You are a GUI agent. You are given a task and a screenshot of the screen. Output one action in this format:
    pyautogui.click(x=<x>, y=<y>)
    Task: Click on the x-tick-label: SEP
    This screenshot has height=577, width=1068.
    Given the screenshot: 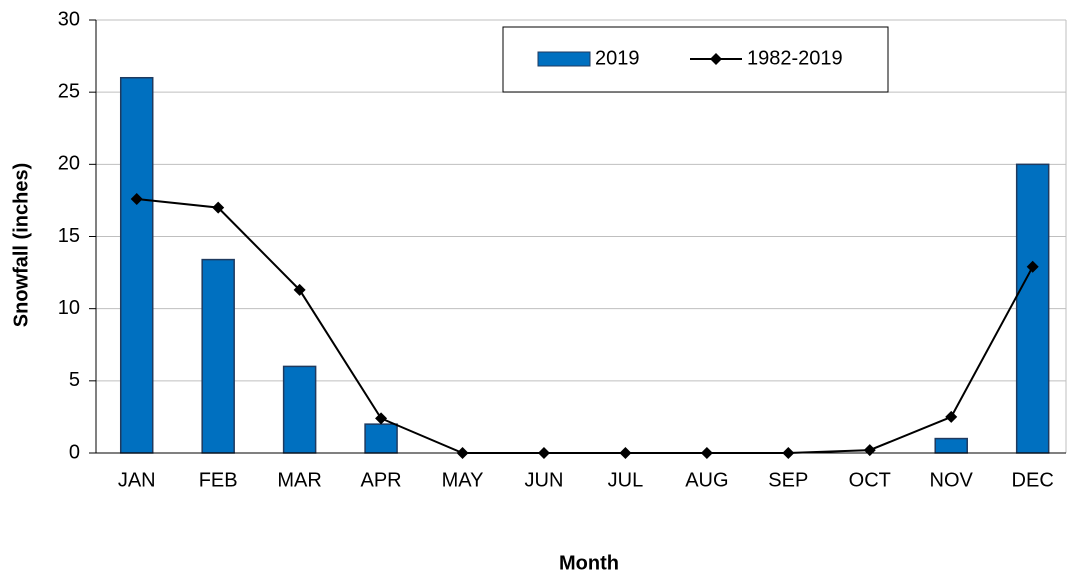 What is the action you would take?
    pyautogui.click(x=788, y=480)
    